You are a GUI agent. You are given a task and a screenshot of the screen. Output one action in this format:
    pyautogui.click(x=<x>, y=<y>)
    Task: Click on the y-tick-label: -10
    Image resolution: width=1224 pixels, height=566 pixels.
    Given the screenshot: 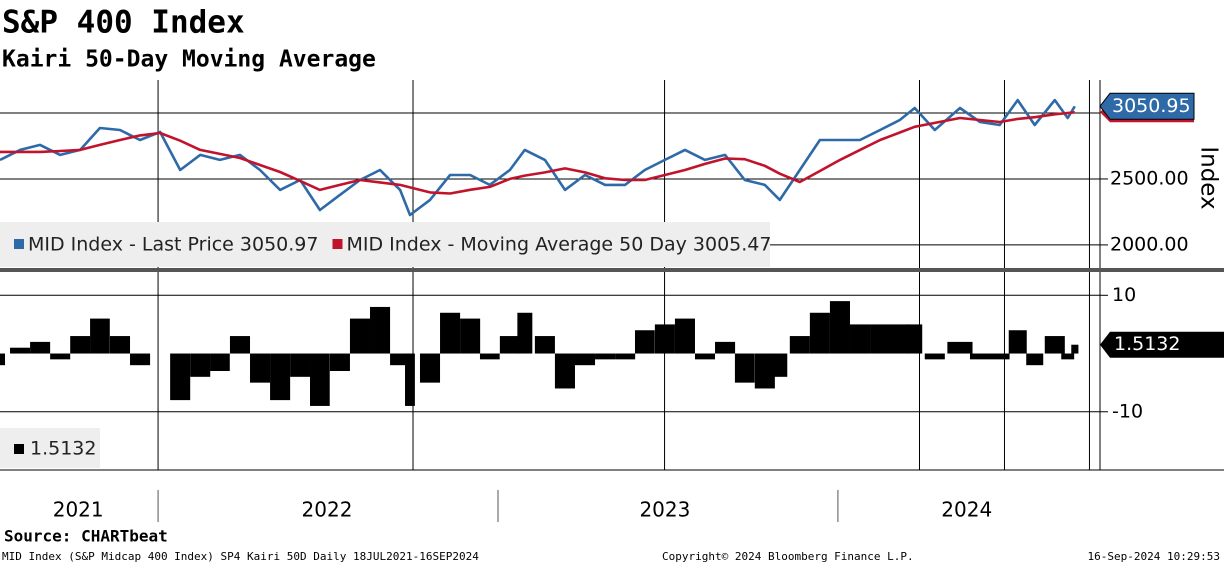 What is the action you would take?
    pyautogui.click(x=1127, y=411)
    